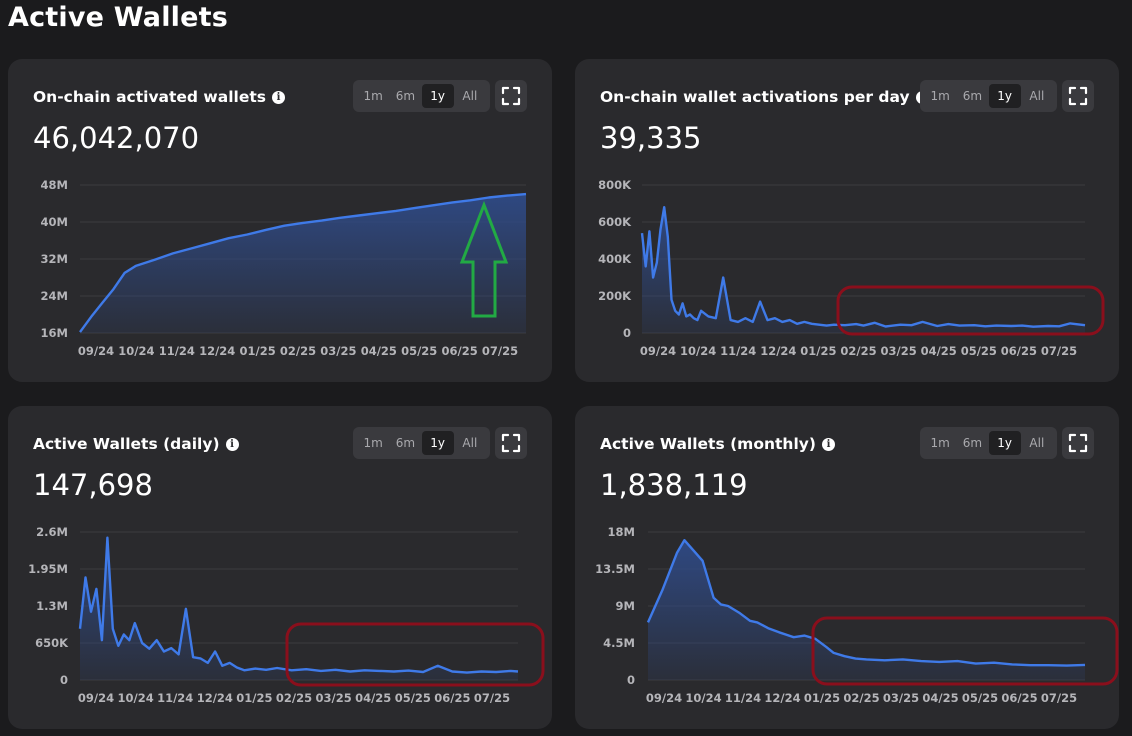 This screenshot has height=736, width=1132. Describe the element at coordinates (118, 17) in the screenshot. I see `page-title: Active Wallets` at that location.